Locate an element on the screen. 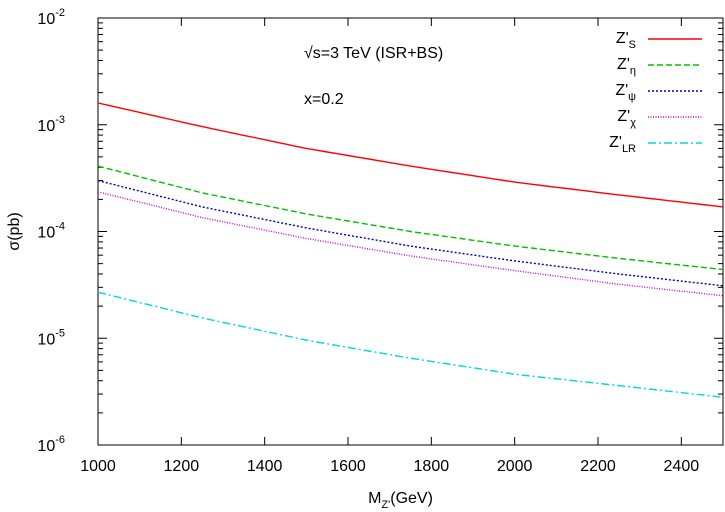 Image resolution: width=725 pixels, height=512 pixels. x-tick-label: 1000 is located at coordinates (98, 466).